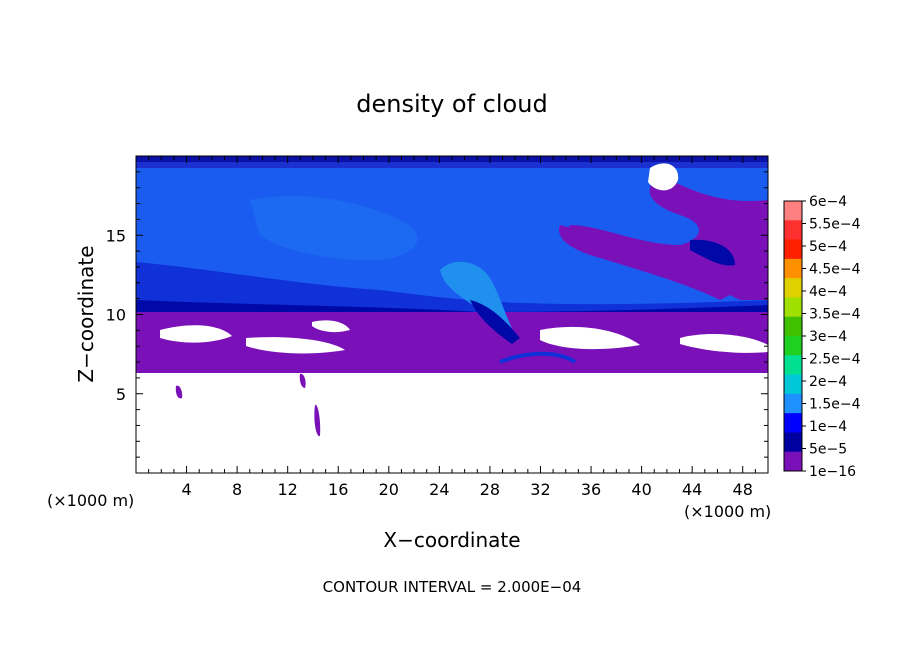 The height and width of the screenshot is (654, 904). Describe the element at coordinates (835, 405) in the screenshot. I see `colorbar-label: 1.5e−4` at that location.